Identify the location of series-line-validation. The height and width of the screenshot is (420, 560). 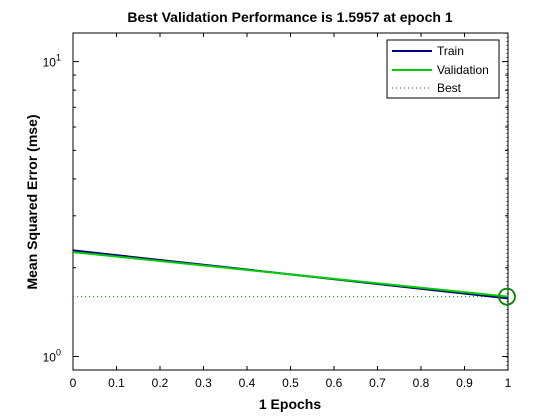
(290, 274).